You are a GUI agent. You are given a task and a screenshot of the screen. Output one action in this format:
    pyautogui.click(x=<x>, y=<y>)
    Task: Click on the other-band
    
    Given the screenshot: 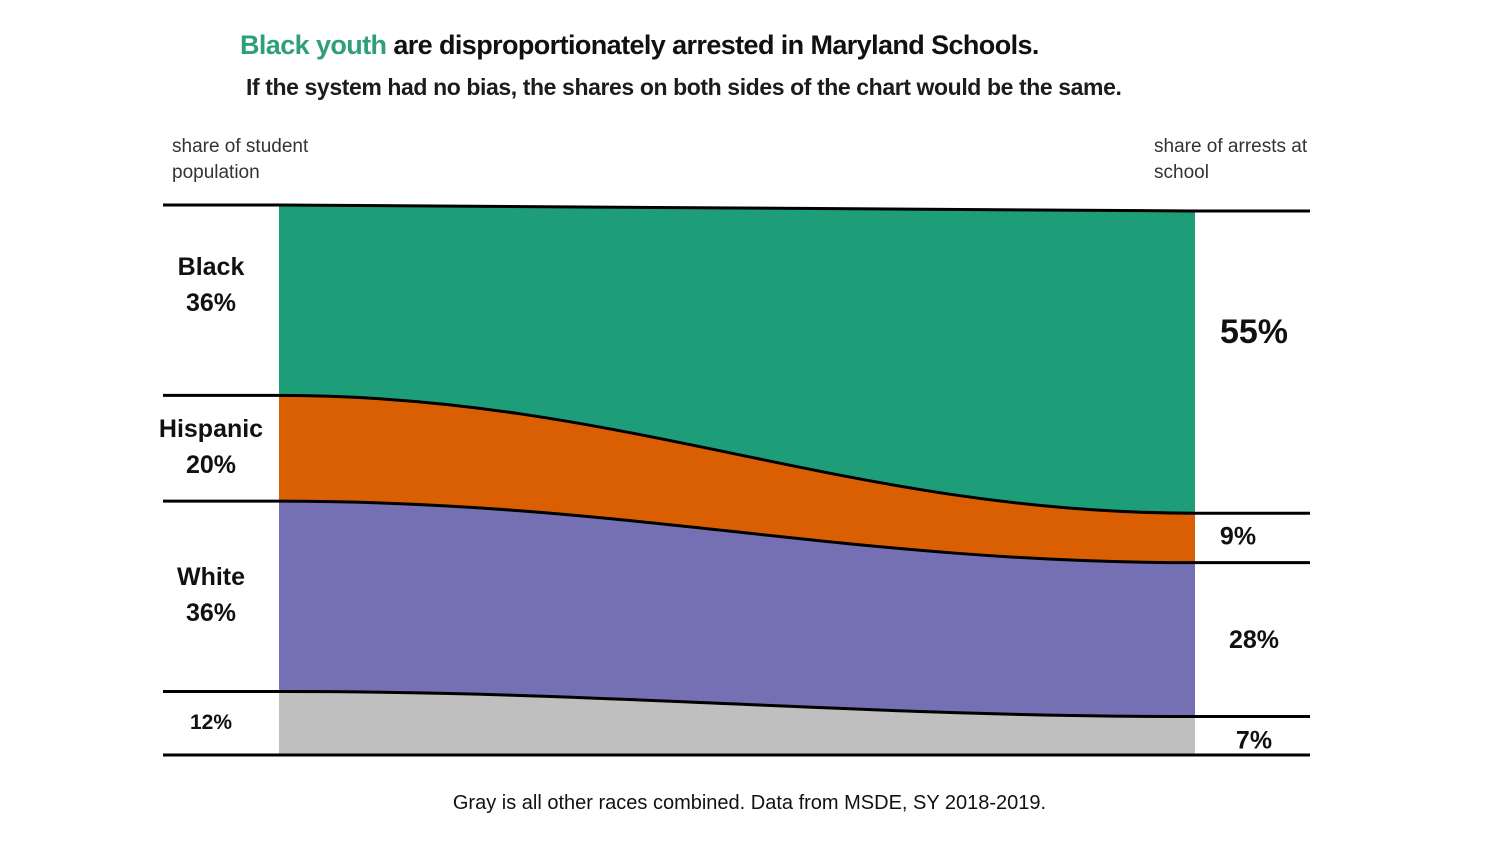 What is the action you would take?
    pyautogui.click(x=737, y=723)
    